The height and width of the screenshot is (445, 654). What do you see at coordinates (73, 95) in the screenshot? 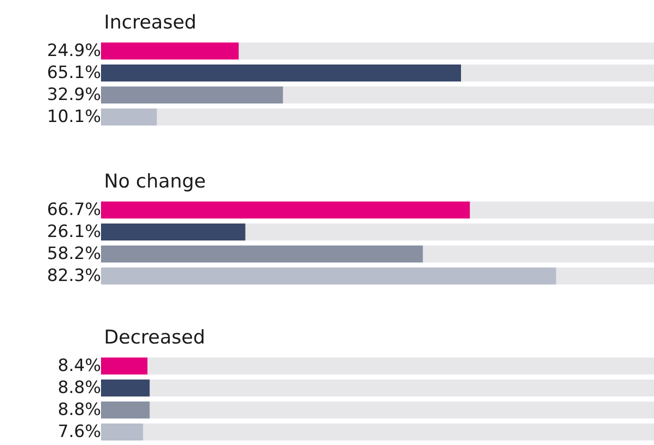
I see `data-label: 32.9%` at bounding box center [73, 95].